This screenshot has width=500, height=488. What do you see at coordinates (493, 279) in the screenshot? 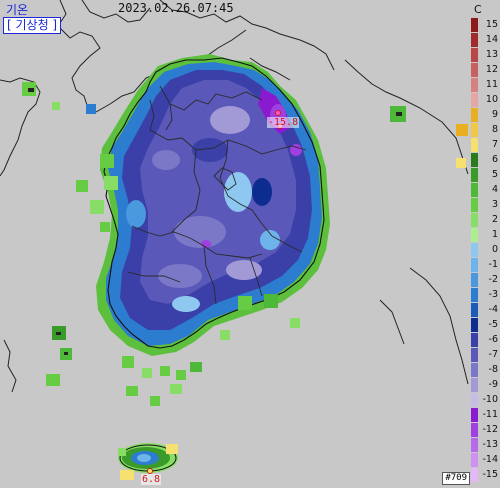
I see `legend-value: -2` at bounding box center [493, 279].